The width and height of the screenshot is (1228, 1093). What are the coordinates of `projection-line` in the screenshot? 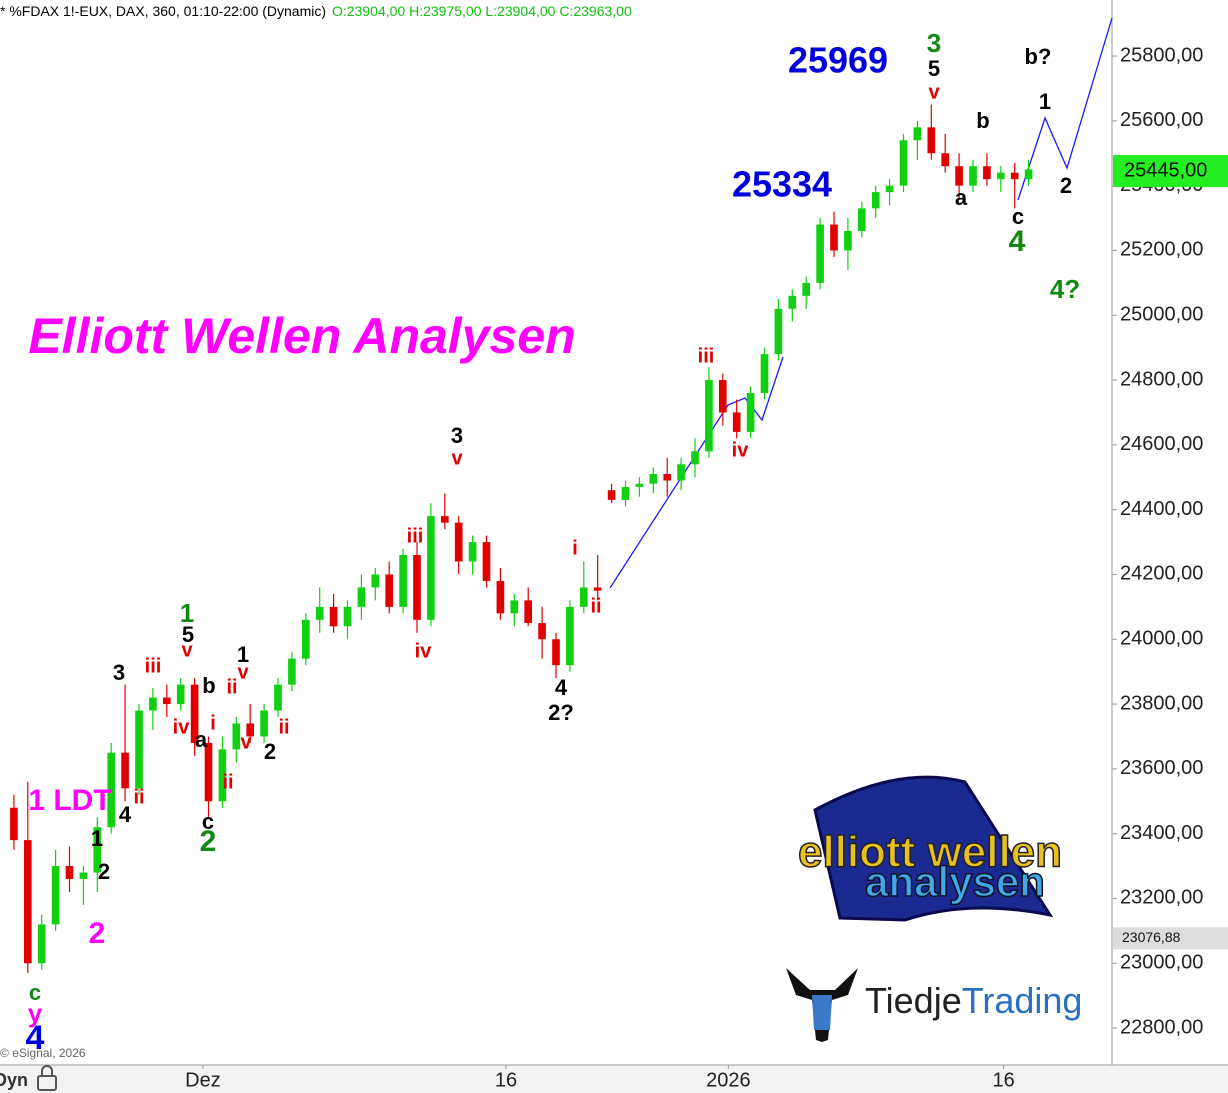 It's located at (1065, 109).